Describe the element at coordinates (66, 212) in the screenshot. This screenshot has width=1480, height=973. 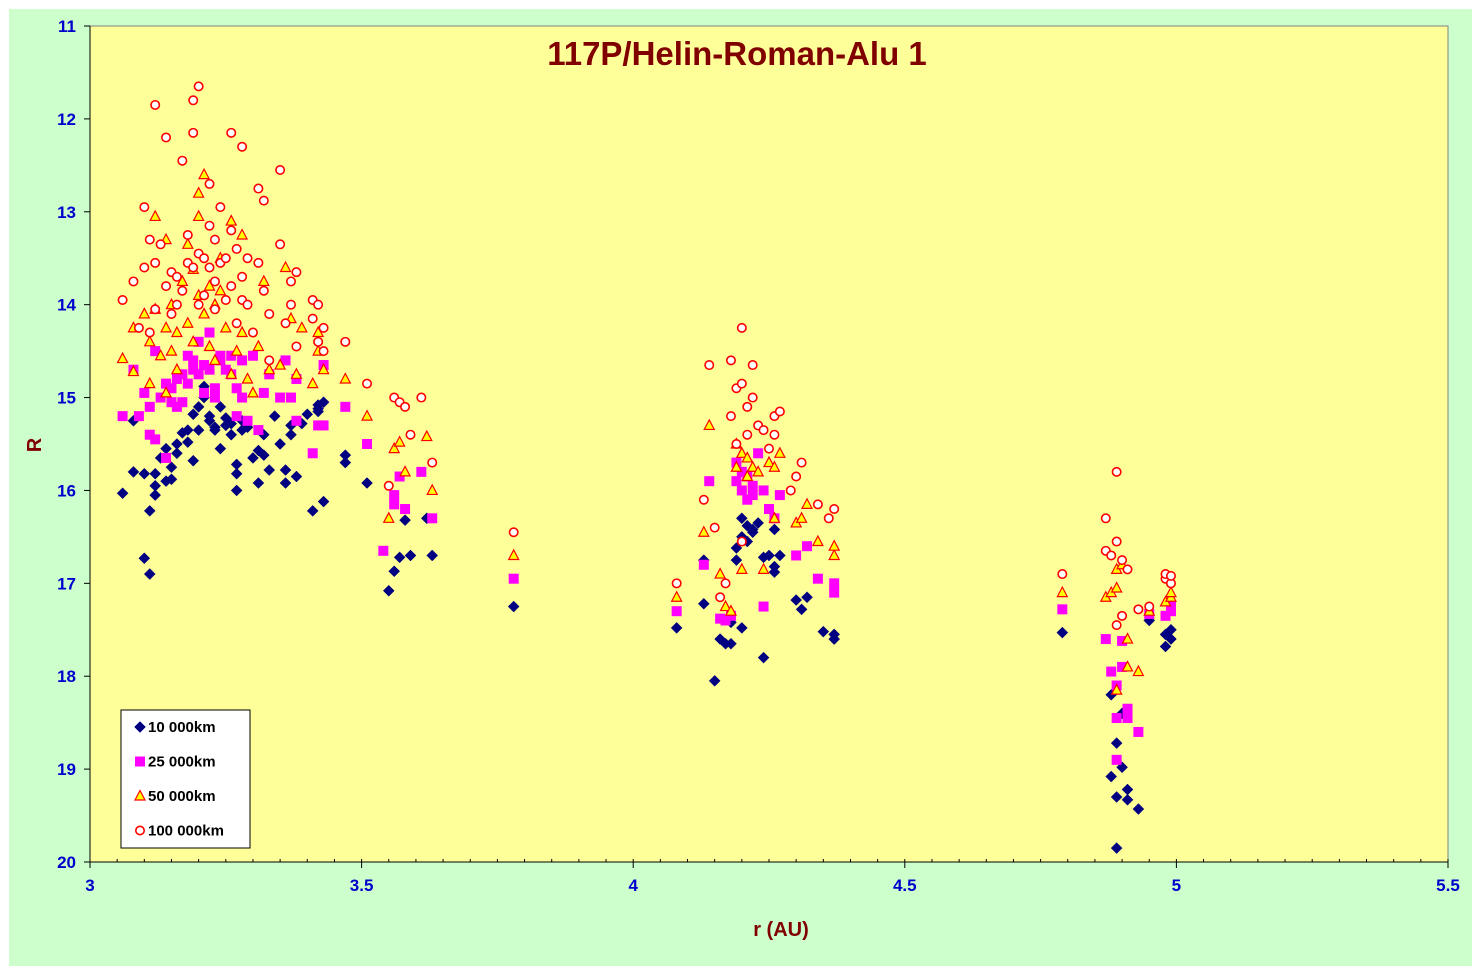
I see `y-tick-label: 13` at that location.